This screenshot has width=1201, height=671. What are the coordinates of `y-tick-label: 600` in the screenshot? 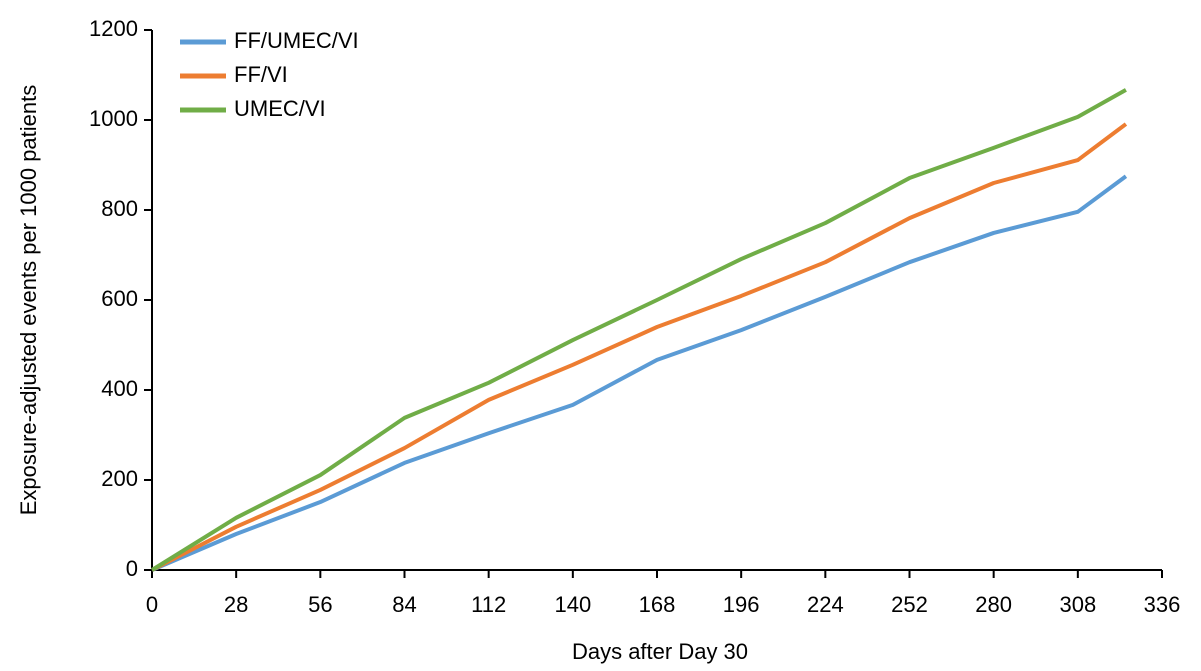 It's located at (119, 298).